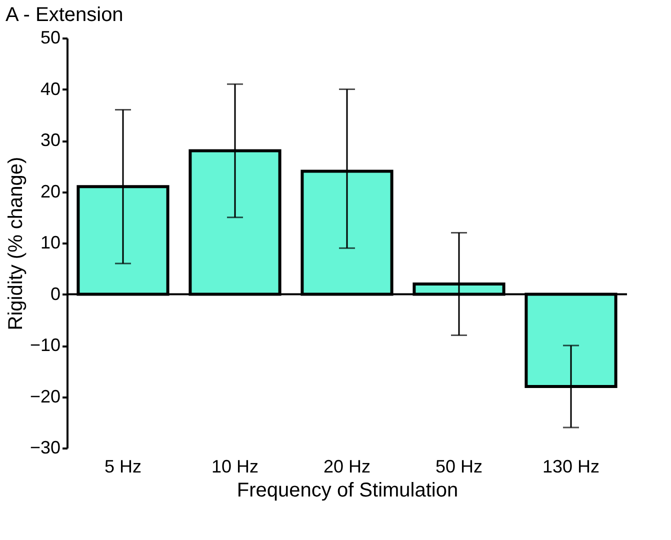 The height and width of the screenshot is (540, 671). I want to click on y-tick-label: −10, so click(45, 345).